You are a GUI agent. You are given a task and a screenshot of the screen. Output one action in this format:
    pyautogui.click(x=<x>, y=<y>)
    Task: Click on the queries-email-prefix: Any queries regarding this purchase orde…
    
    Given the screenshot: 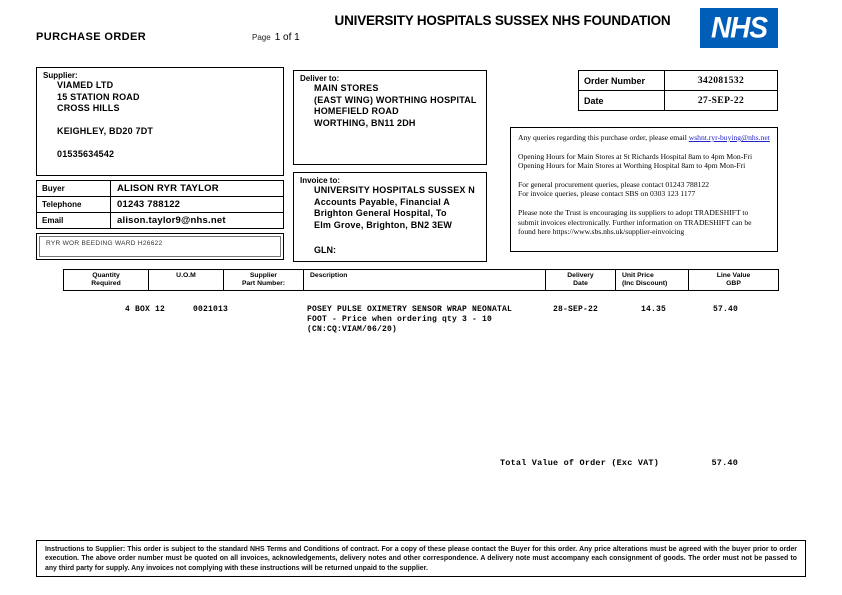 What is the action you would take?
    pyautogui.click(x=603, y=137)
    